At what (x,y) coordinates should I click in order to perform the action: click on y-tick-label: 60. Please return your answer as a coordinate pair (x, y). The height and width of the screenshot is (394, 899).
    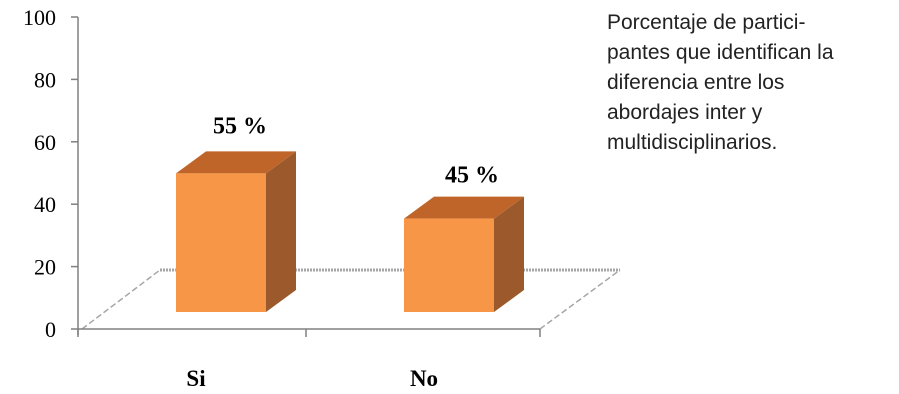
    Looking at the image, I should click on (45, 142).